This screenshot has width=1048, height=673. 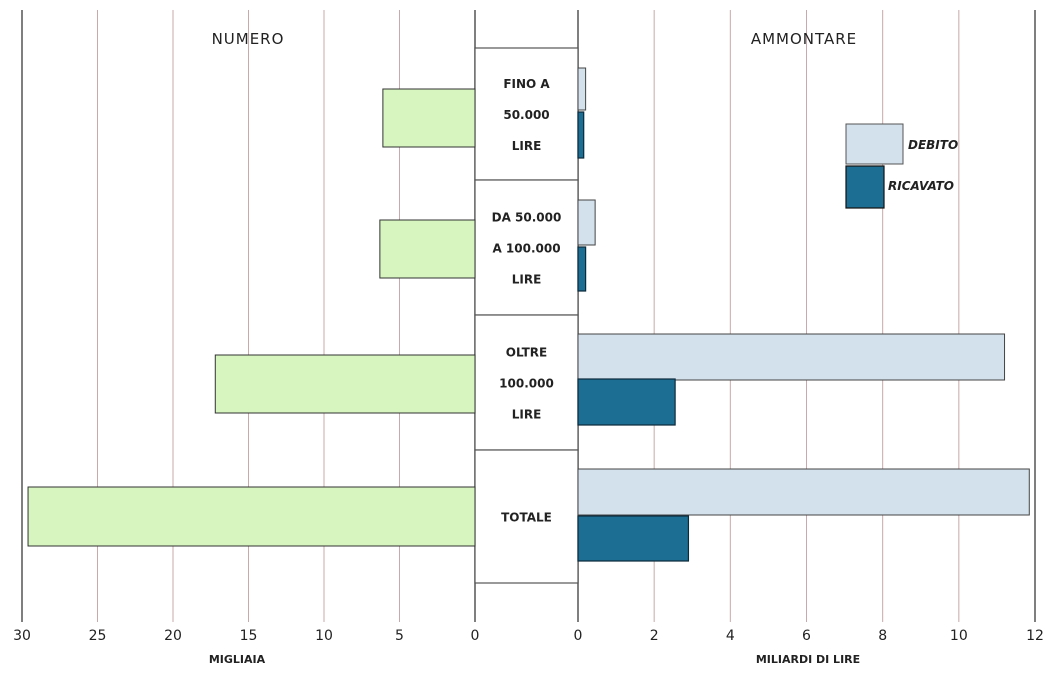 I want to click on legend: DEBITO RICAVATO, so click(x=901, y=166).